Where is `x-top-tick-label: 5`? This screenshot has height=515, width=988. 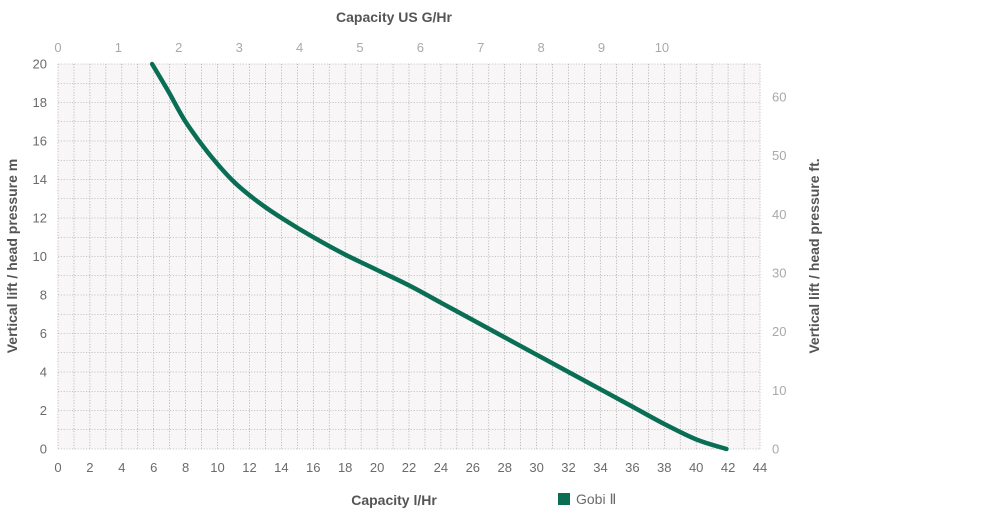
x-top-tick-label: 5 is located at coordinates (359, 47).